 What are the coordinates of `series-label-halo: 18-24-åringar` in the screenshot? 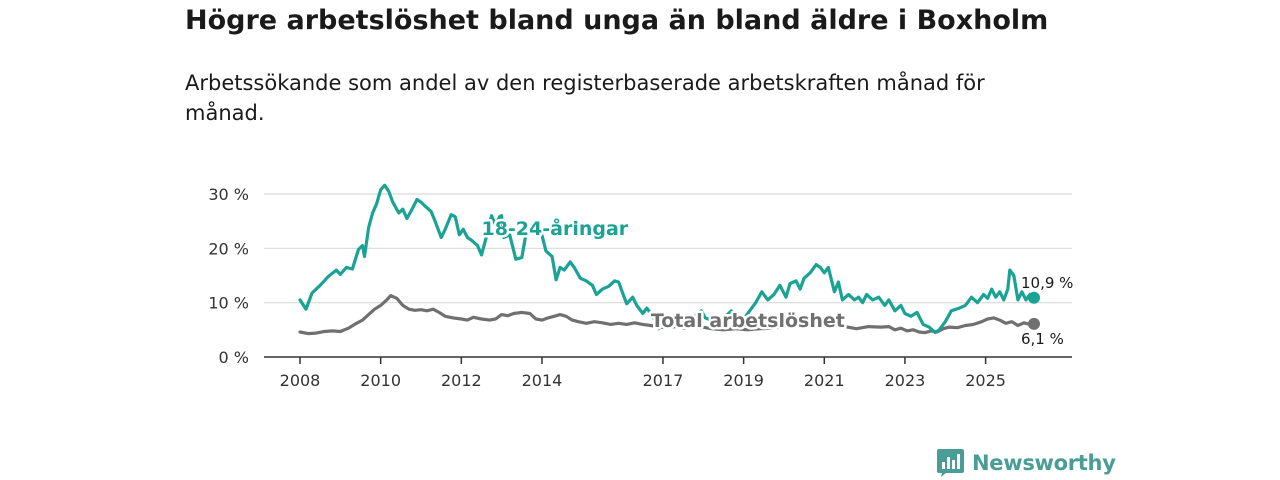 It's located at (554, 228).